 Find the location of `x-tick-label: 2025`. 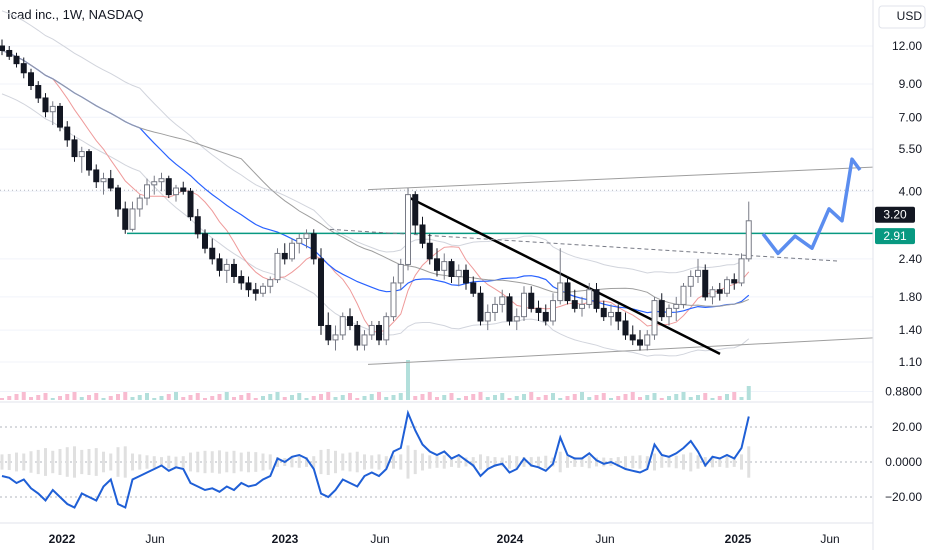

x-tick-label: 2025 is located at coordinates (738, 539).